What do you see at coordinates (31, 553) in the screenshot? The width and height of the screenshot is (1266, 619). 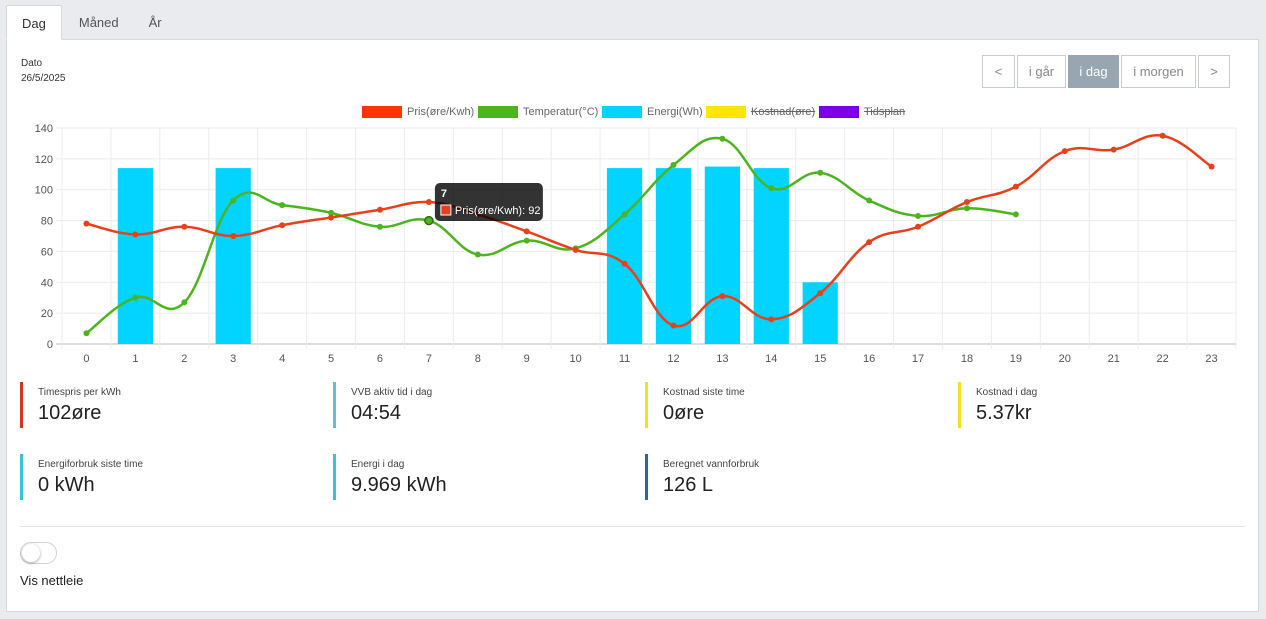 I see `toggle-knob` at bounding box center [31, 553].